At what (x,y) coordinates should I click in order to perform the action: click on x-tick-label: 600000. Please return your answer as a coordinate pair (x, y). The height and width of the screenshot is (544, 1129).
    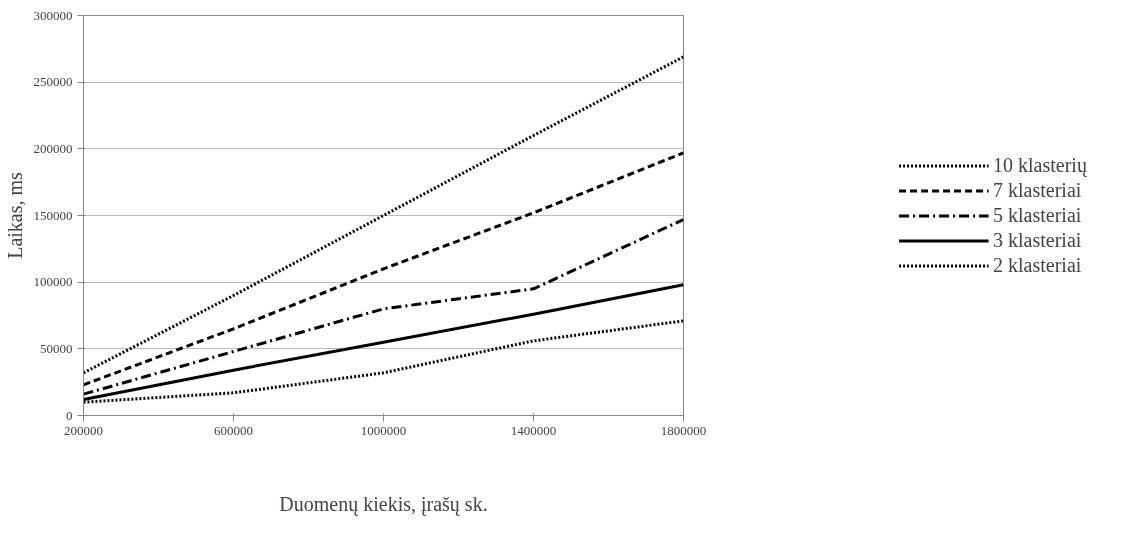
    Looking at the image, I should click on (233, 430).